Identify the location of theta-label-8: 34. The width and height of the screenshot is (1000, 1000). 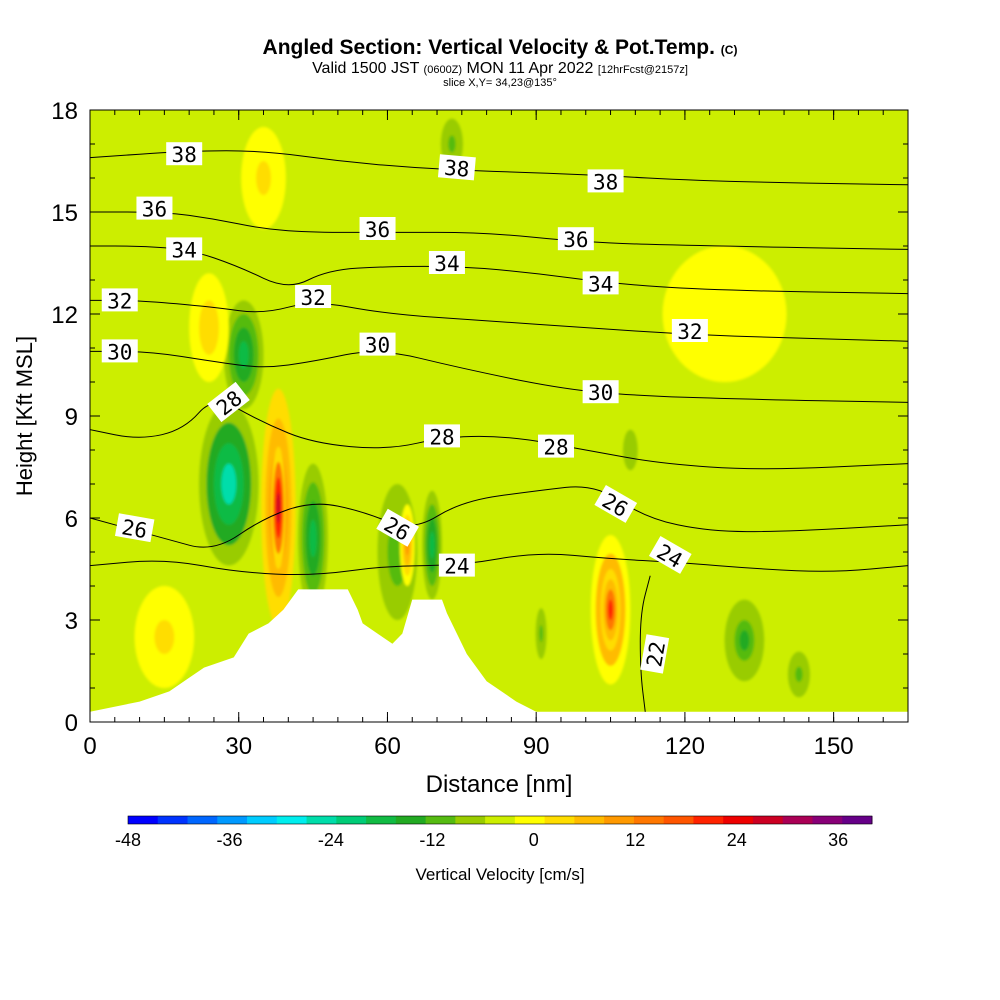
(600, 283).